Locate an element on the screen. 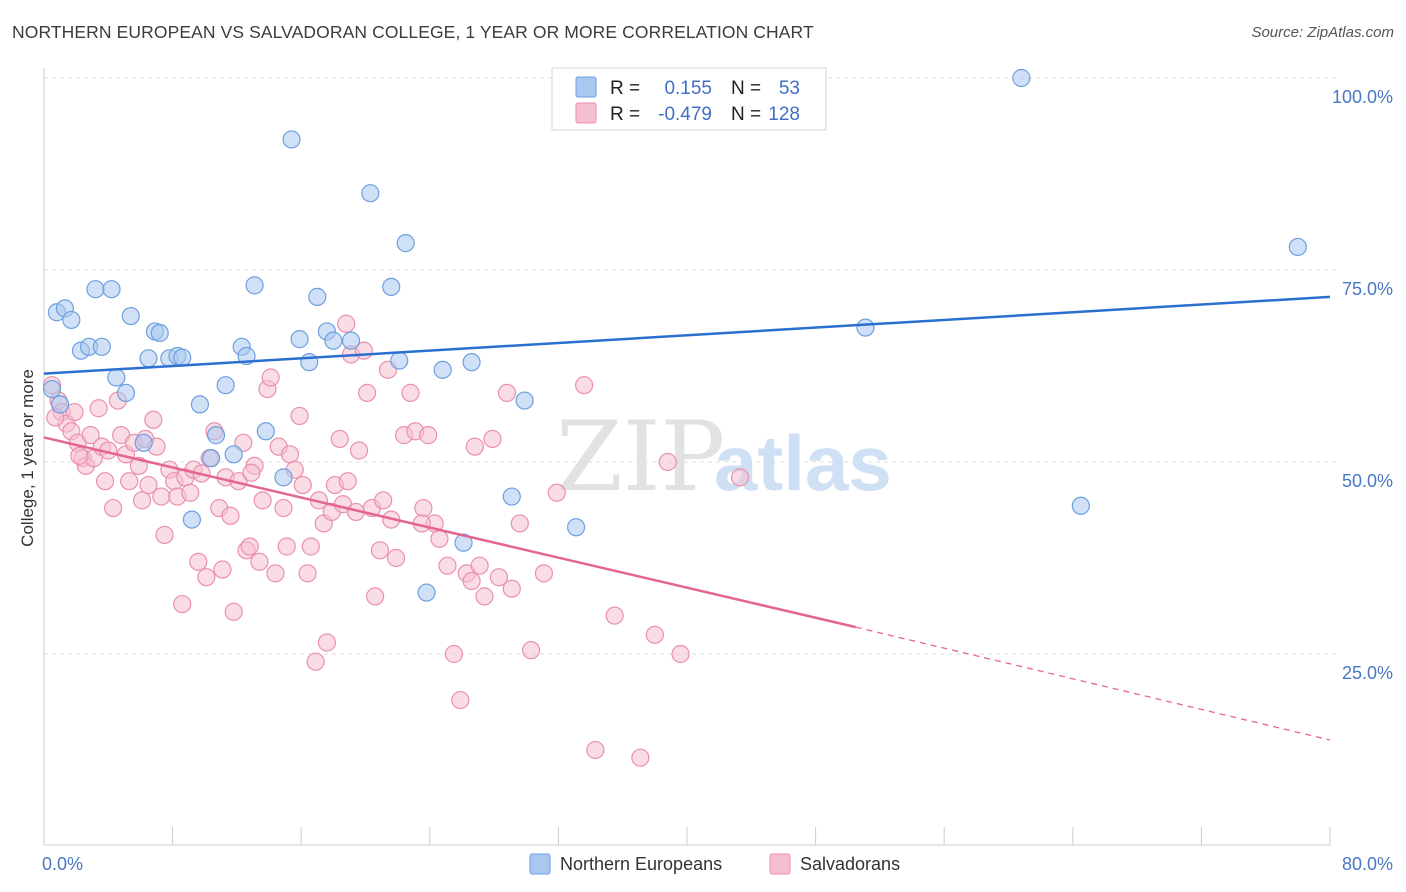  chart-source: Source: ZipAtlas.com is located at coordinates (1322, 32).